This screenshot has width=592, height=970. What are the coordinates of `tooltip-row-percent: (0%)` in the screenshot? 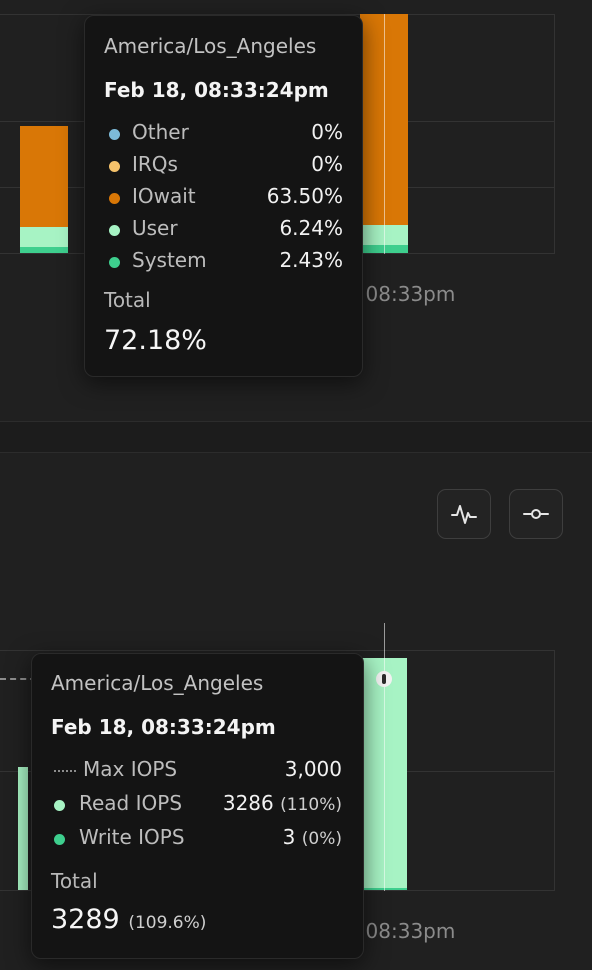 It's located at (321, 839).